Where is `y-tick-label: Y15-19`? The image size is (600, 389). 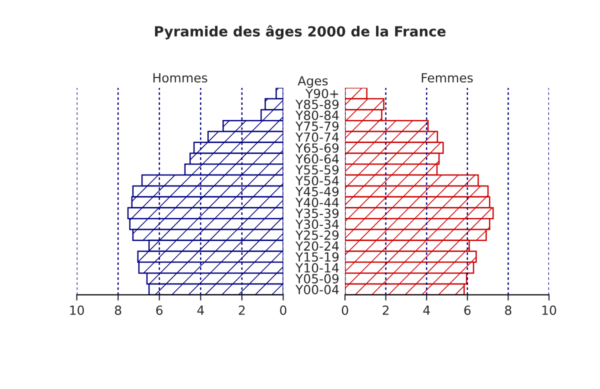 y-tick-label: Y15-19 is located at coordinates (317, 257).